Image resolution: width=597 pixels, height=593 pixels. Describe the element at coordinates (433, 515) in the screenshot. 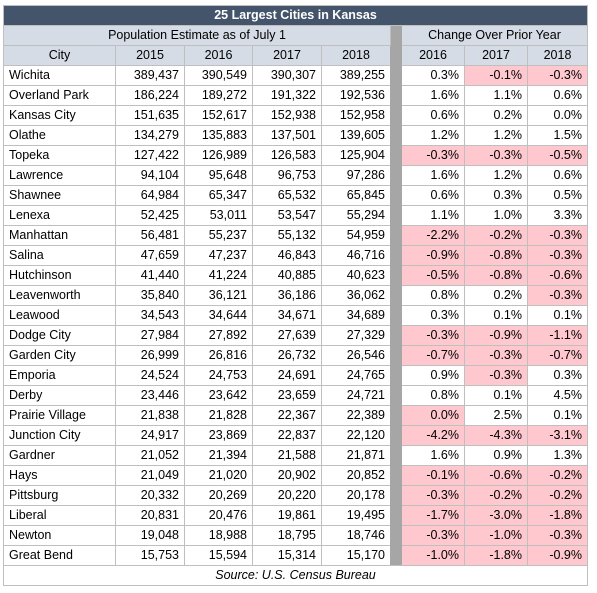

I see `change-cell: -1.7%` at that location.